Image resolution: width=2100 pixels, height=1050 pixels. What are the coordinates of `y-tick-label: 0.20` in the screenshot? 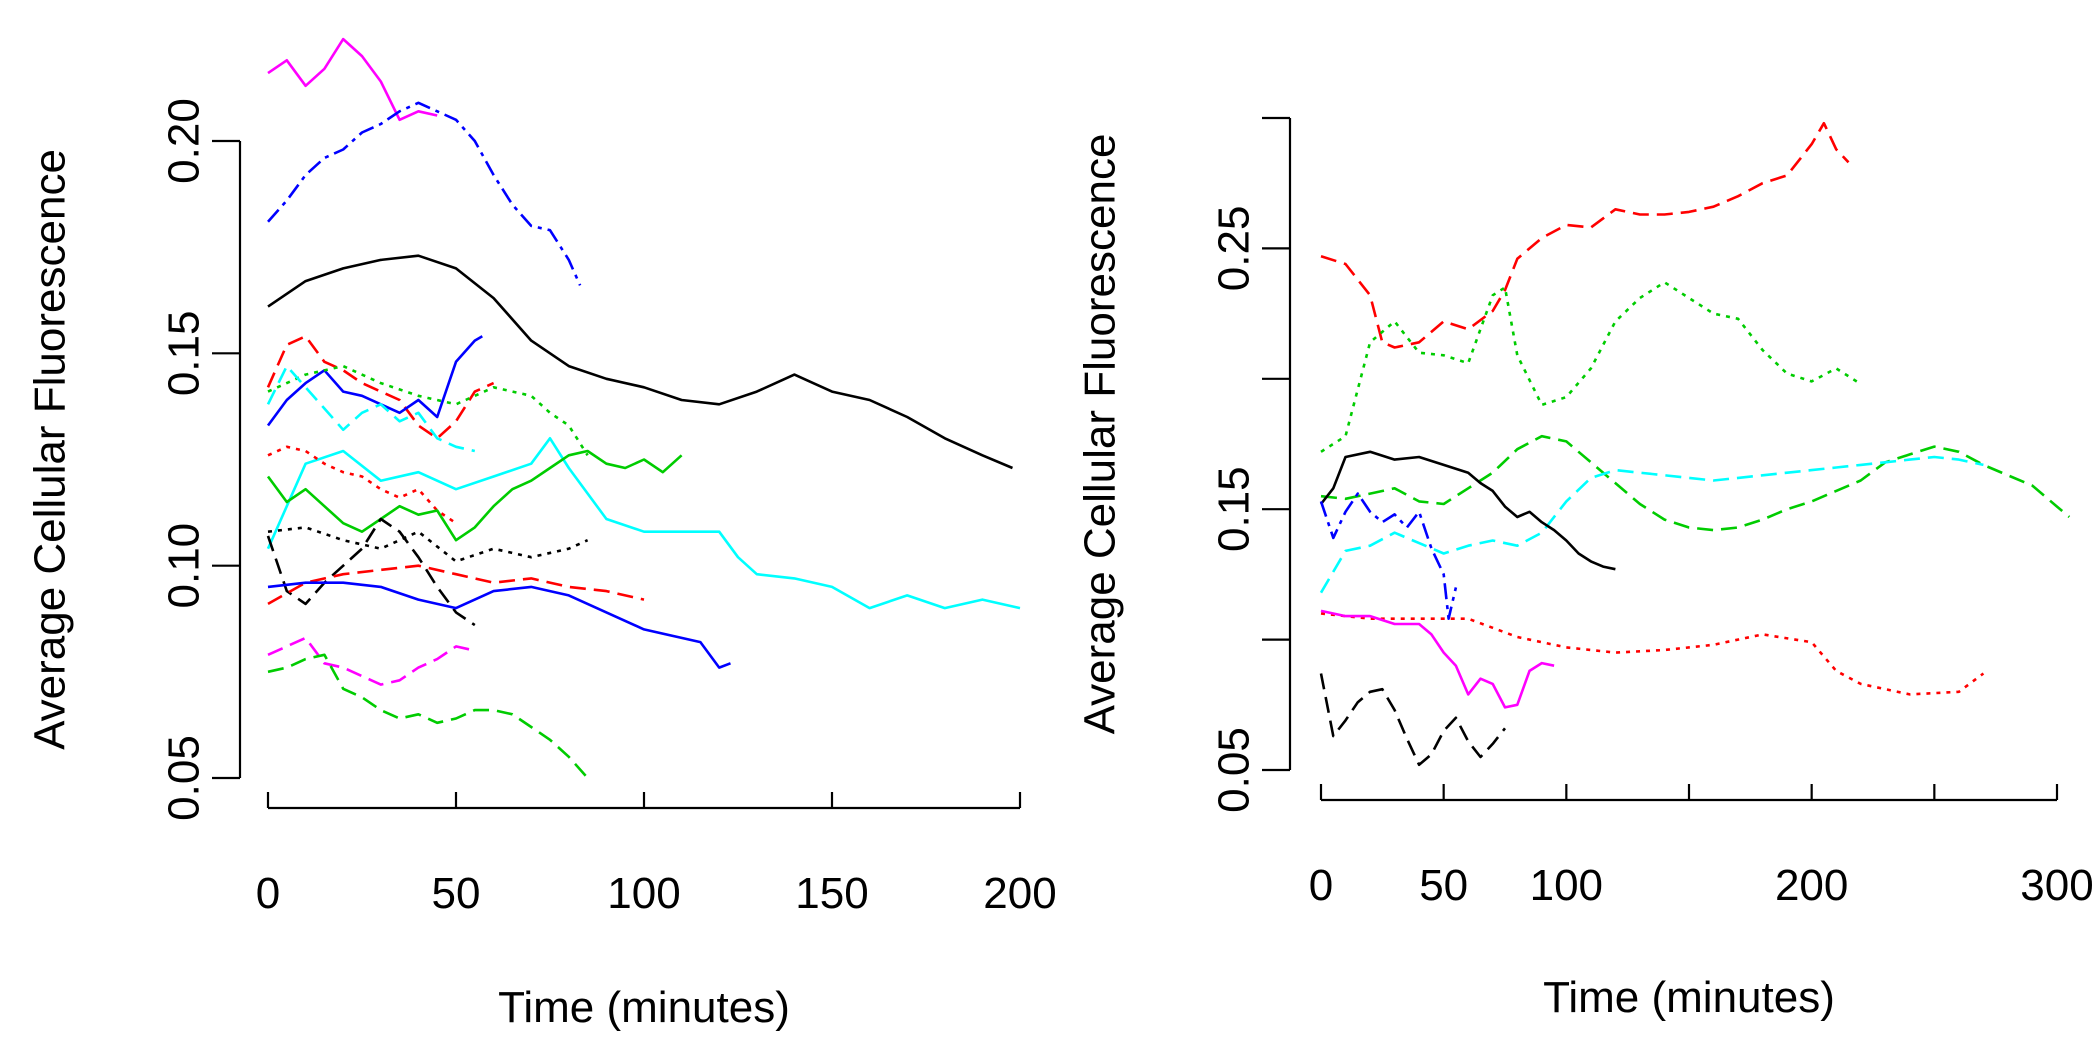 It's located at (184, 141).